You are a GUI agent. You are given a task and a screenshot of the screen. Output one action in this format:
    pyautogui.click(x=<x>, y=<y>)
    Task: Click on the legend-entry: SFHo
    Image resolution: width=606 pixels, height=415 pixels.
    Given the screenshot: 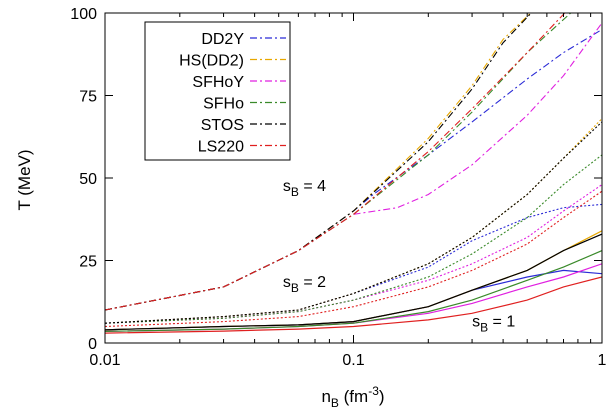 What is the action you would take?
    pyautogui.click(x=244, y=104)
    